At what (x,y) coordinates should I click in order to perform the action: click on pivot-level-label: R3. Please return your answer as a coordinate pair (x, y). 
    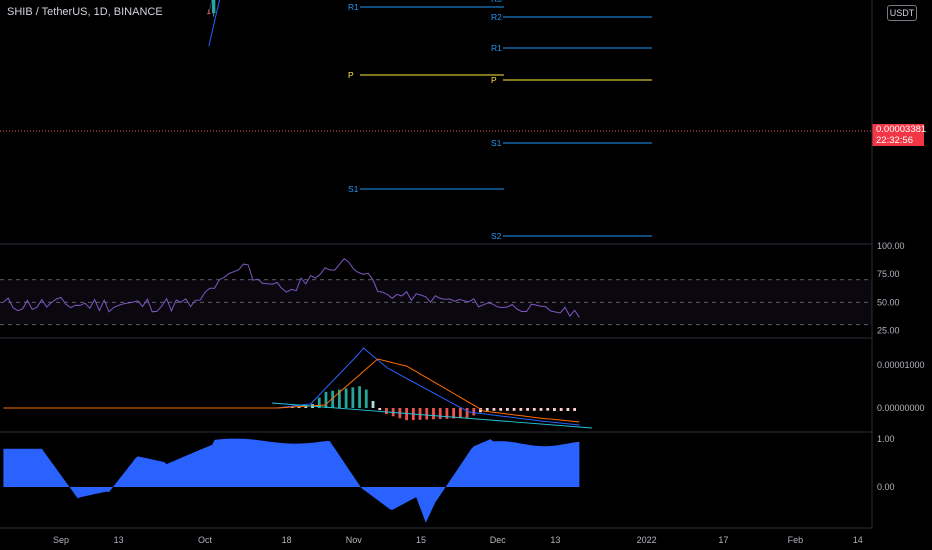
    Looking at the image, I should click on (496, 2).